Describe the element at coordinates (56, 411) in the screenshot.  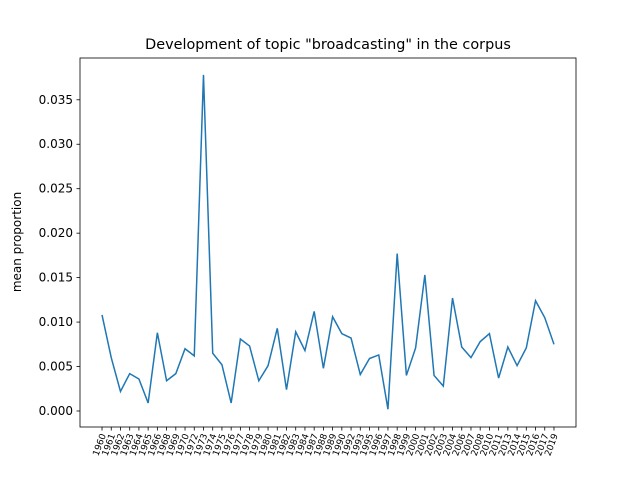
I see `y-tick-label: 0.000` at that location.